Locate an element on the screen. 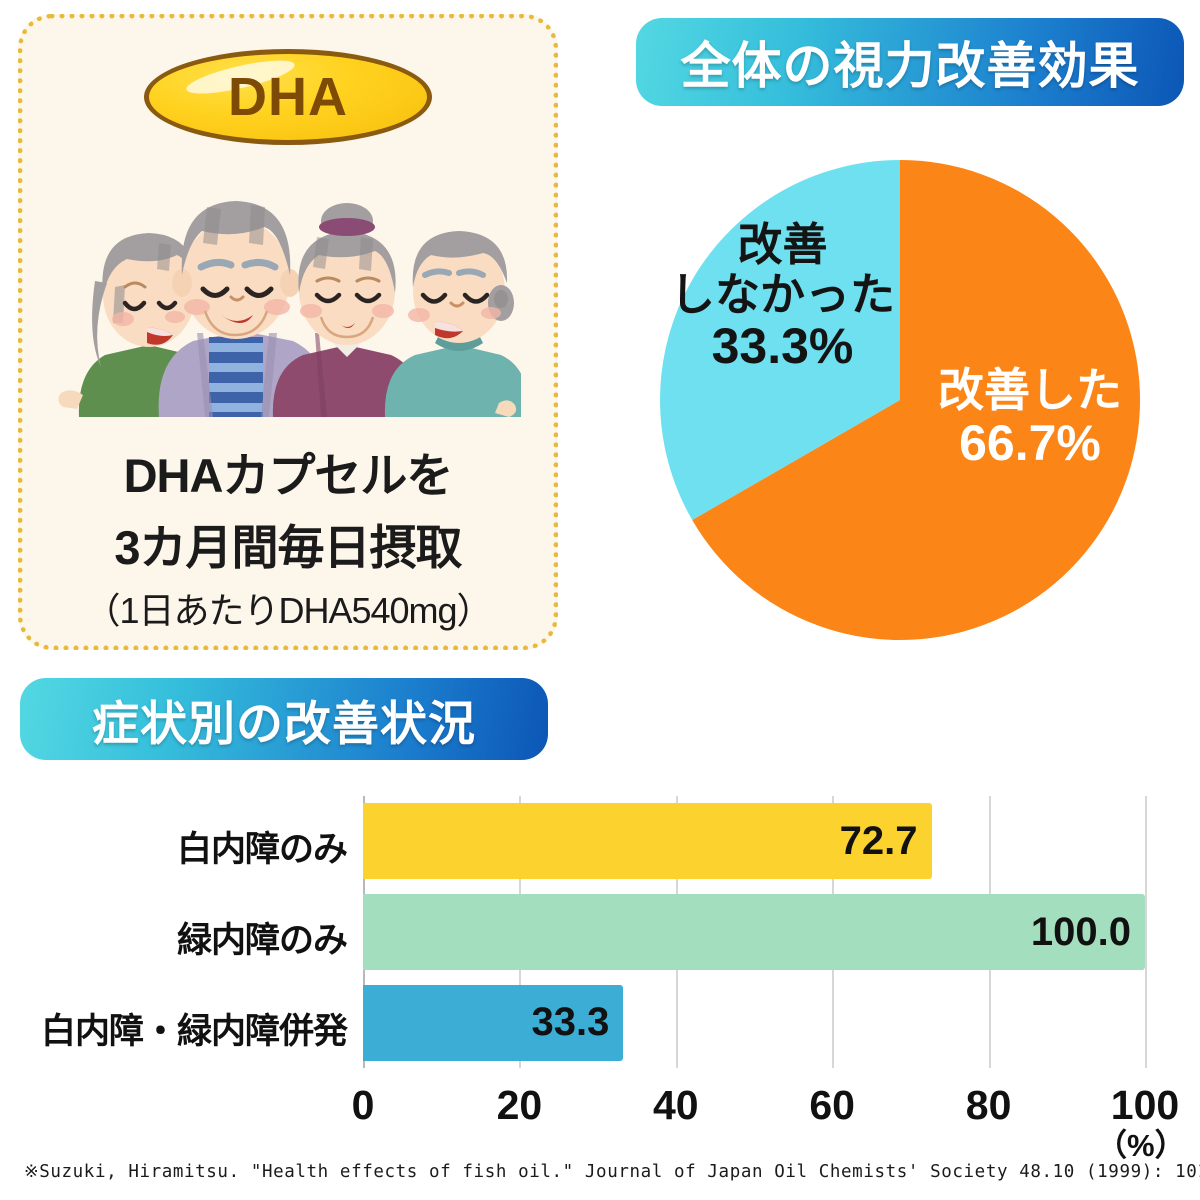 This screenshot has height=1200, width=1200. dha-capsule-icon: DHA is located at coordinates (288, 97).